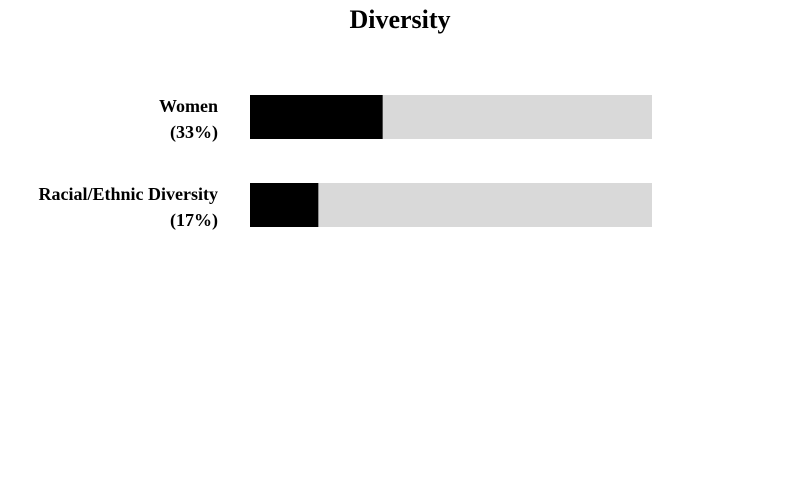 The width and height of the screenshot is (800, 500). Describe the element at coordinates (188, 106) in the screenshot. I see `category-label: Women` at that location.